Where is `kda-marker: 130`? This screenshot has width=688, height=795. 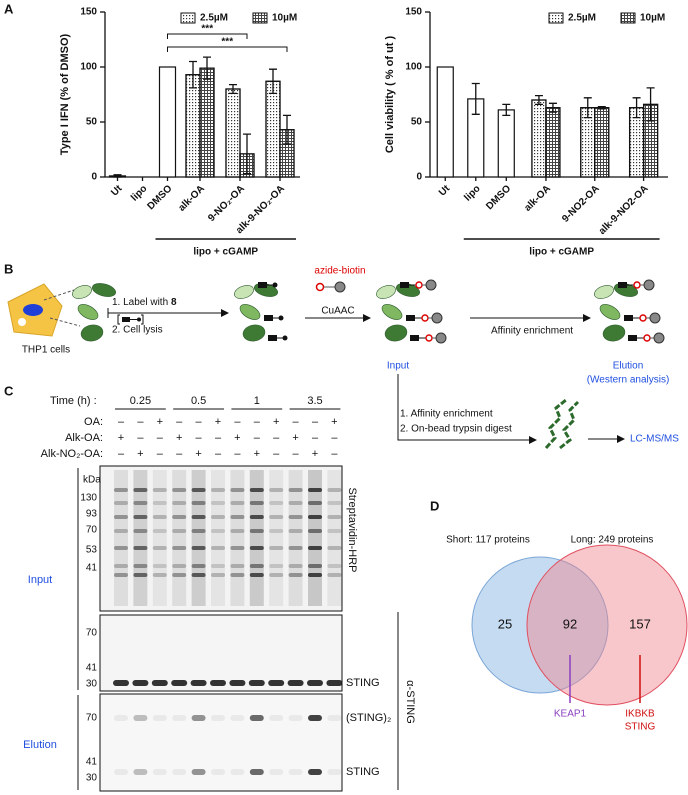
kda-marker: 130 is located at coordinates (88, 498).